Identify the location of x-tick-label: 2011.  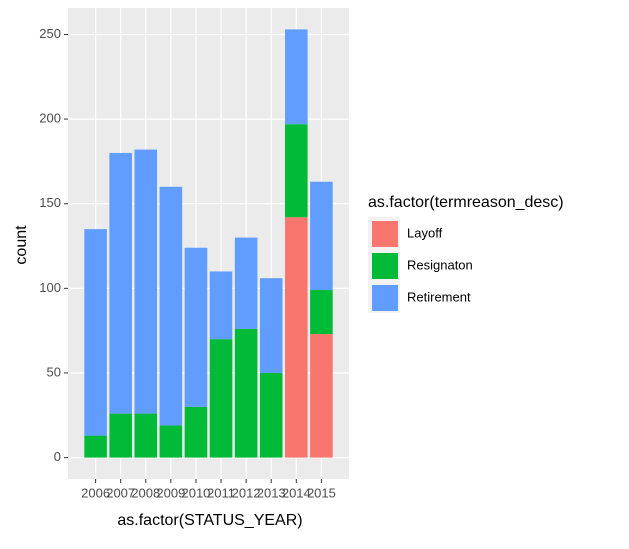
(221, 492).